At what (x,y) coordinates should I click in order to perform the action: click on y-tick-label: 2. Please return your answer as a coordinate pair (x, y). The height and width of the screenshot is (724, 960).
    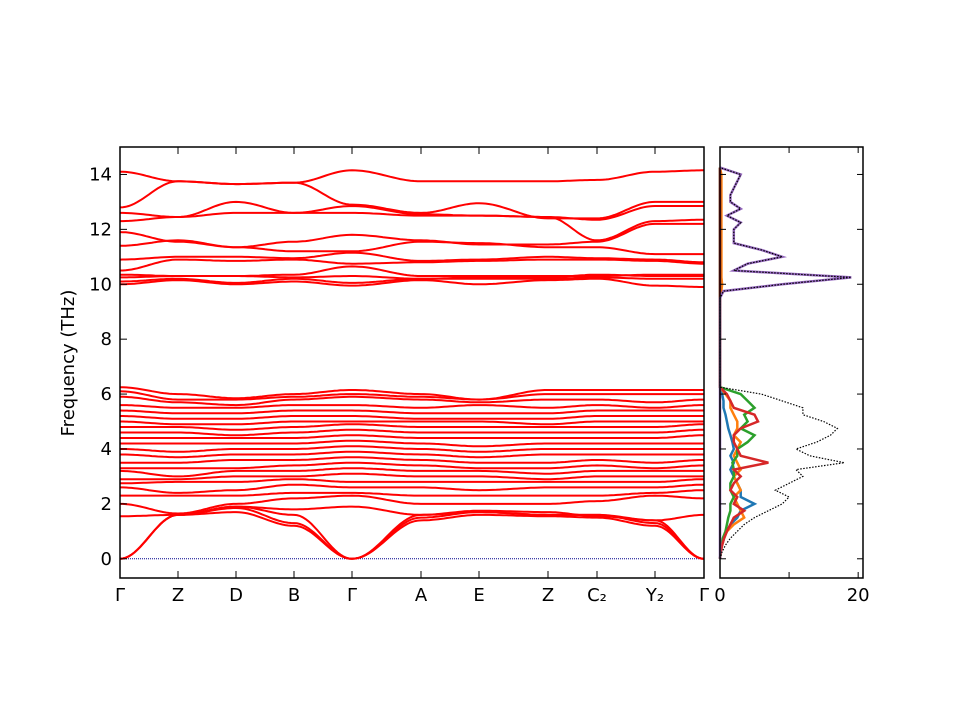
    Looking at the image, I should click on (106, 504).